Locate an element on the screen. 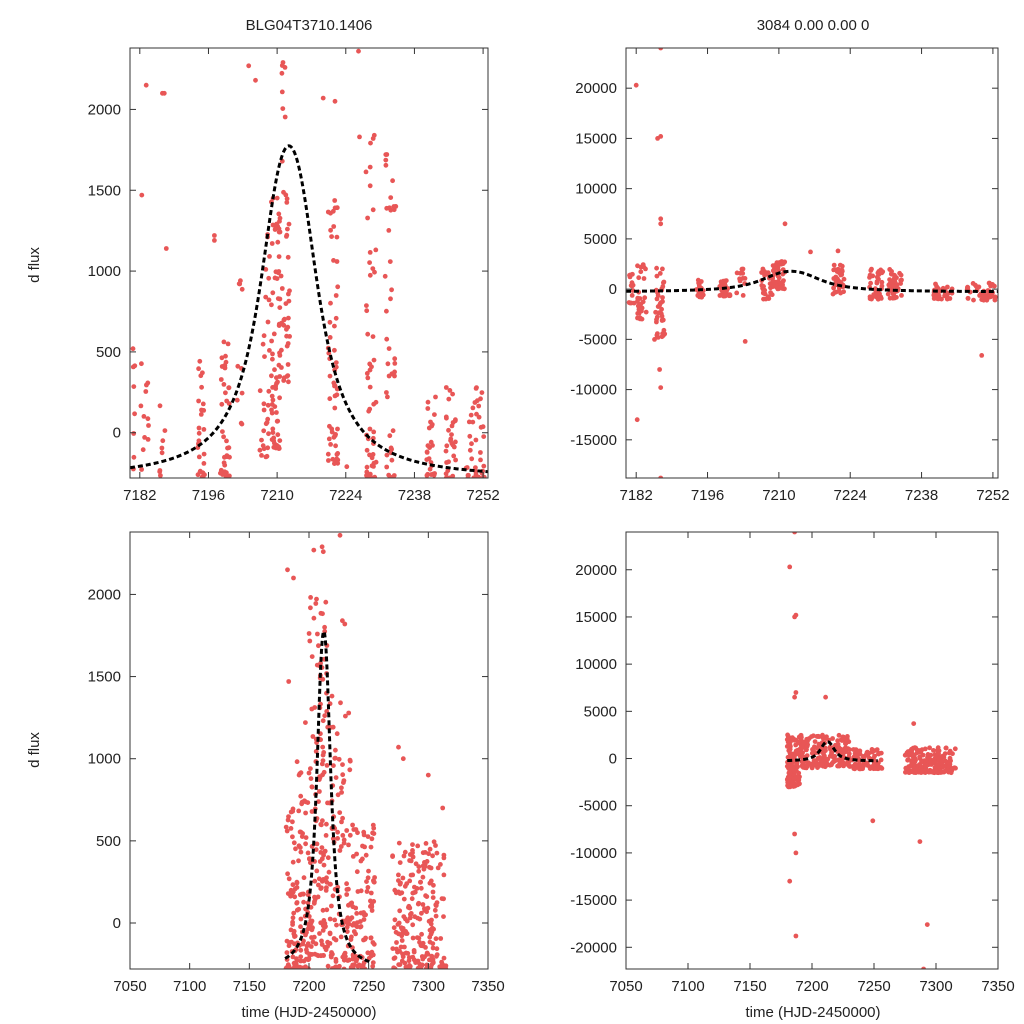 Image resolution: width=1024 pixels, height=1024 pixels. x-tick-label: 7238 is located at coordinates (414, 495).